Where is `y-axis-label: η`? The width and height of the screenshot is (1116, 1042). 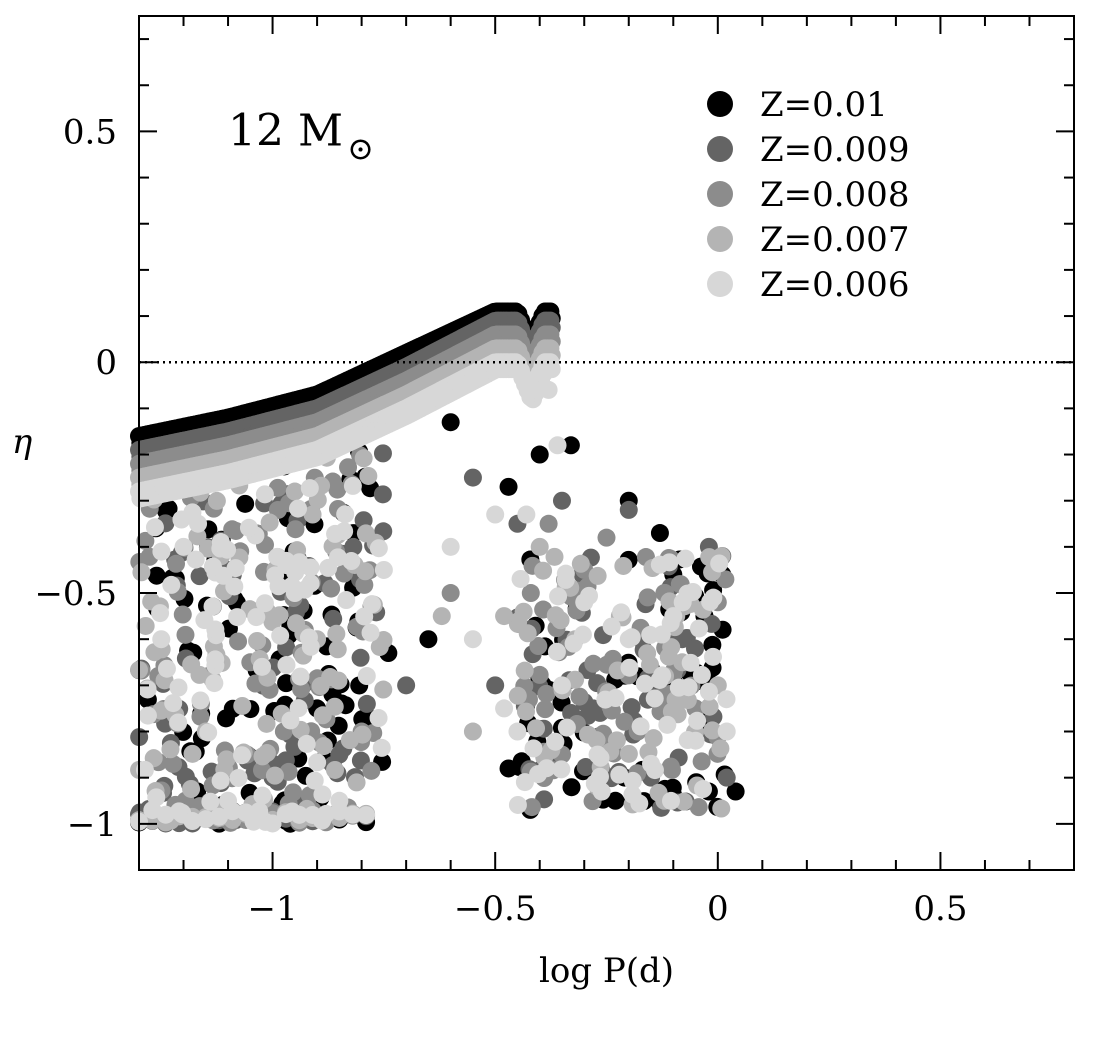 y-axis-label: η is located at coordinates (22, 442).